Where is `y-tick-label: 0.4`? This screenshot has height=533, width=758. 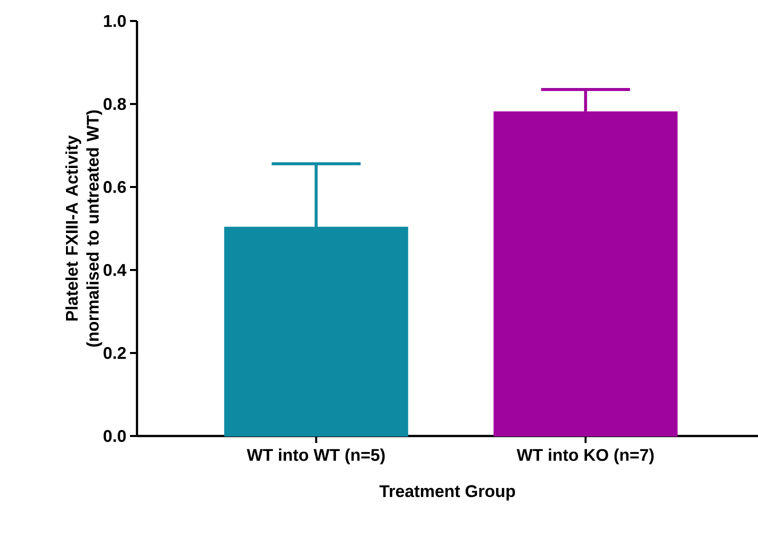 y-tick-label: 0.4 is located at coordinates (115, 270).